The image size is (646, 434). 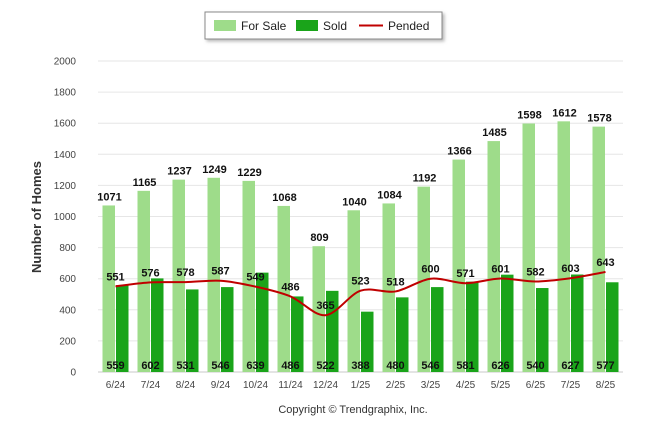 What do you see at coordinates (255, 278) in the screenshot?
I see `label-pended: 549` at bounding box center [255, 278].